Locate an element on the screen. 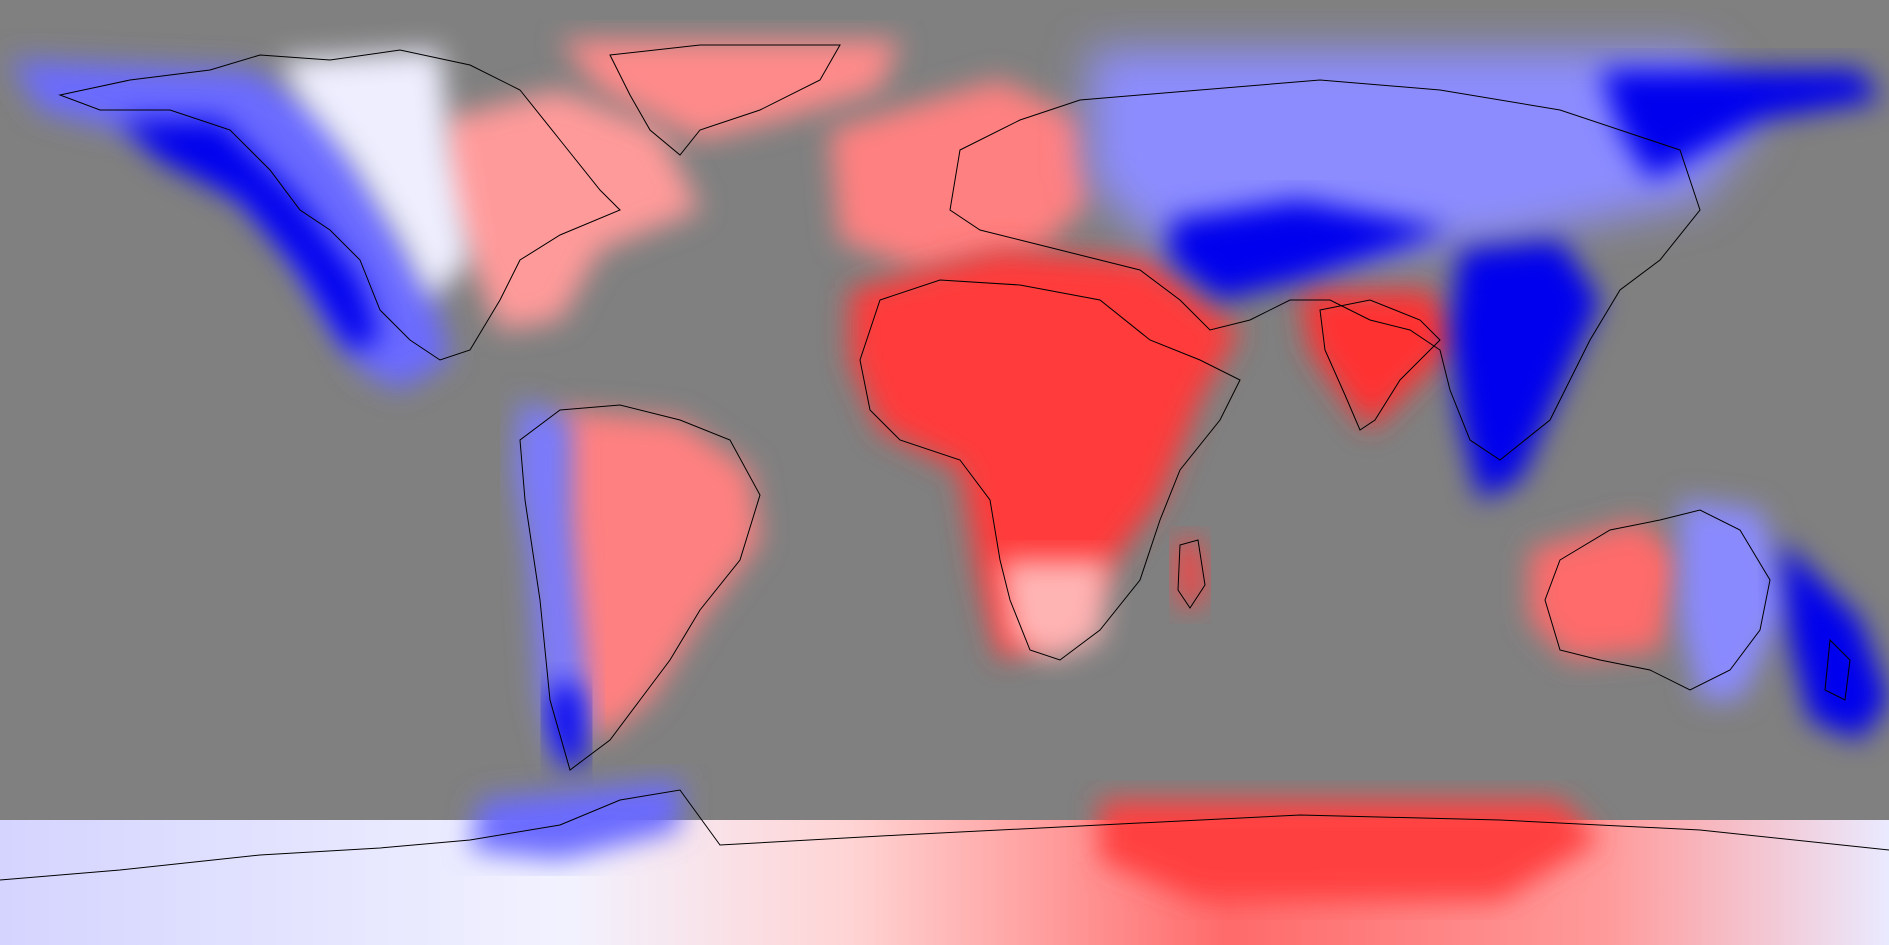  coastline-south-america is located at coordinates (640, 587).